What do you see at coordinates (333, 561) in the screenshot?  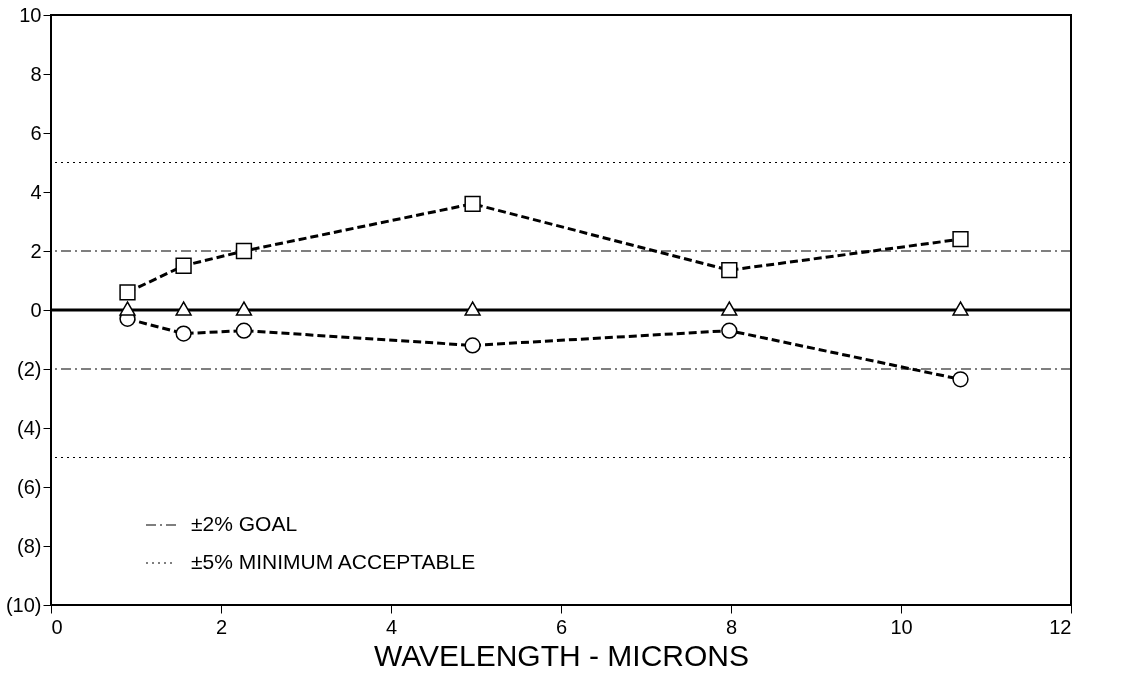 I see `legend-label: ±5% MINIMUM ACCEPTABLE` at bounding box center [333, 561].